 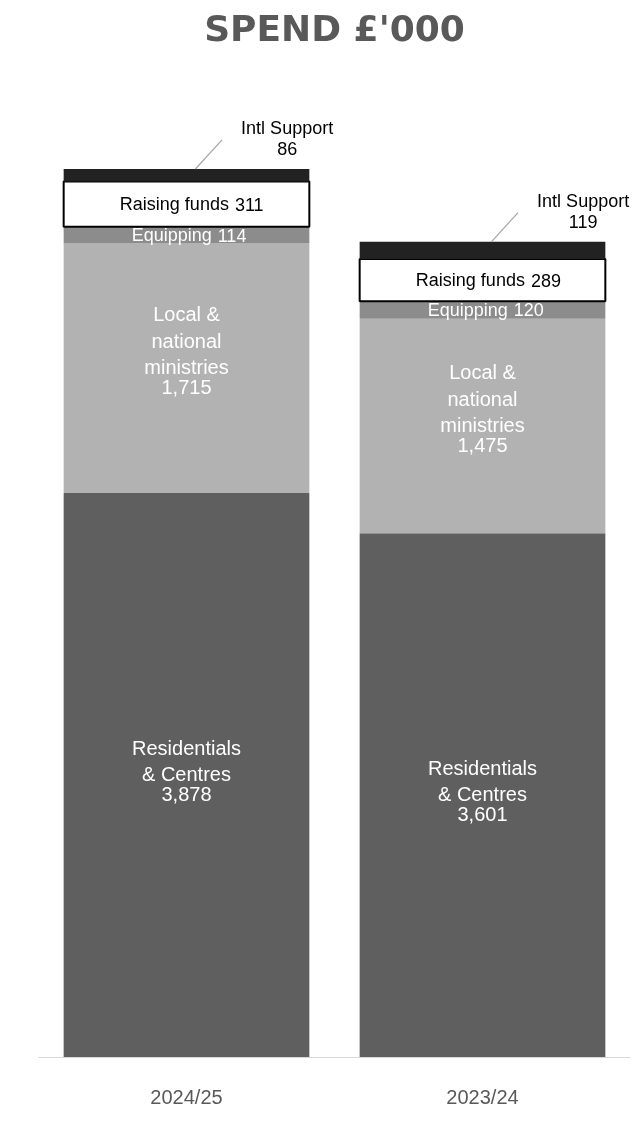 What do you see at coordinates (482, 398) in the screenshot?
I see `series-label: Local & national ministries` at bounding box center [482, 398].